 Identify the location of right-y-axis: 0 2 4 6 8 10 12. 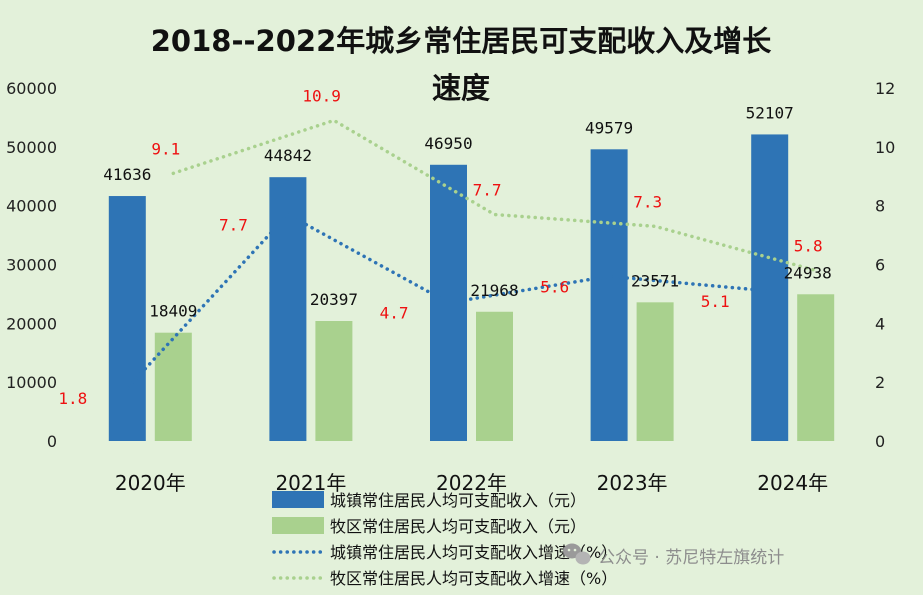
(885, 265).